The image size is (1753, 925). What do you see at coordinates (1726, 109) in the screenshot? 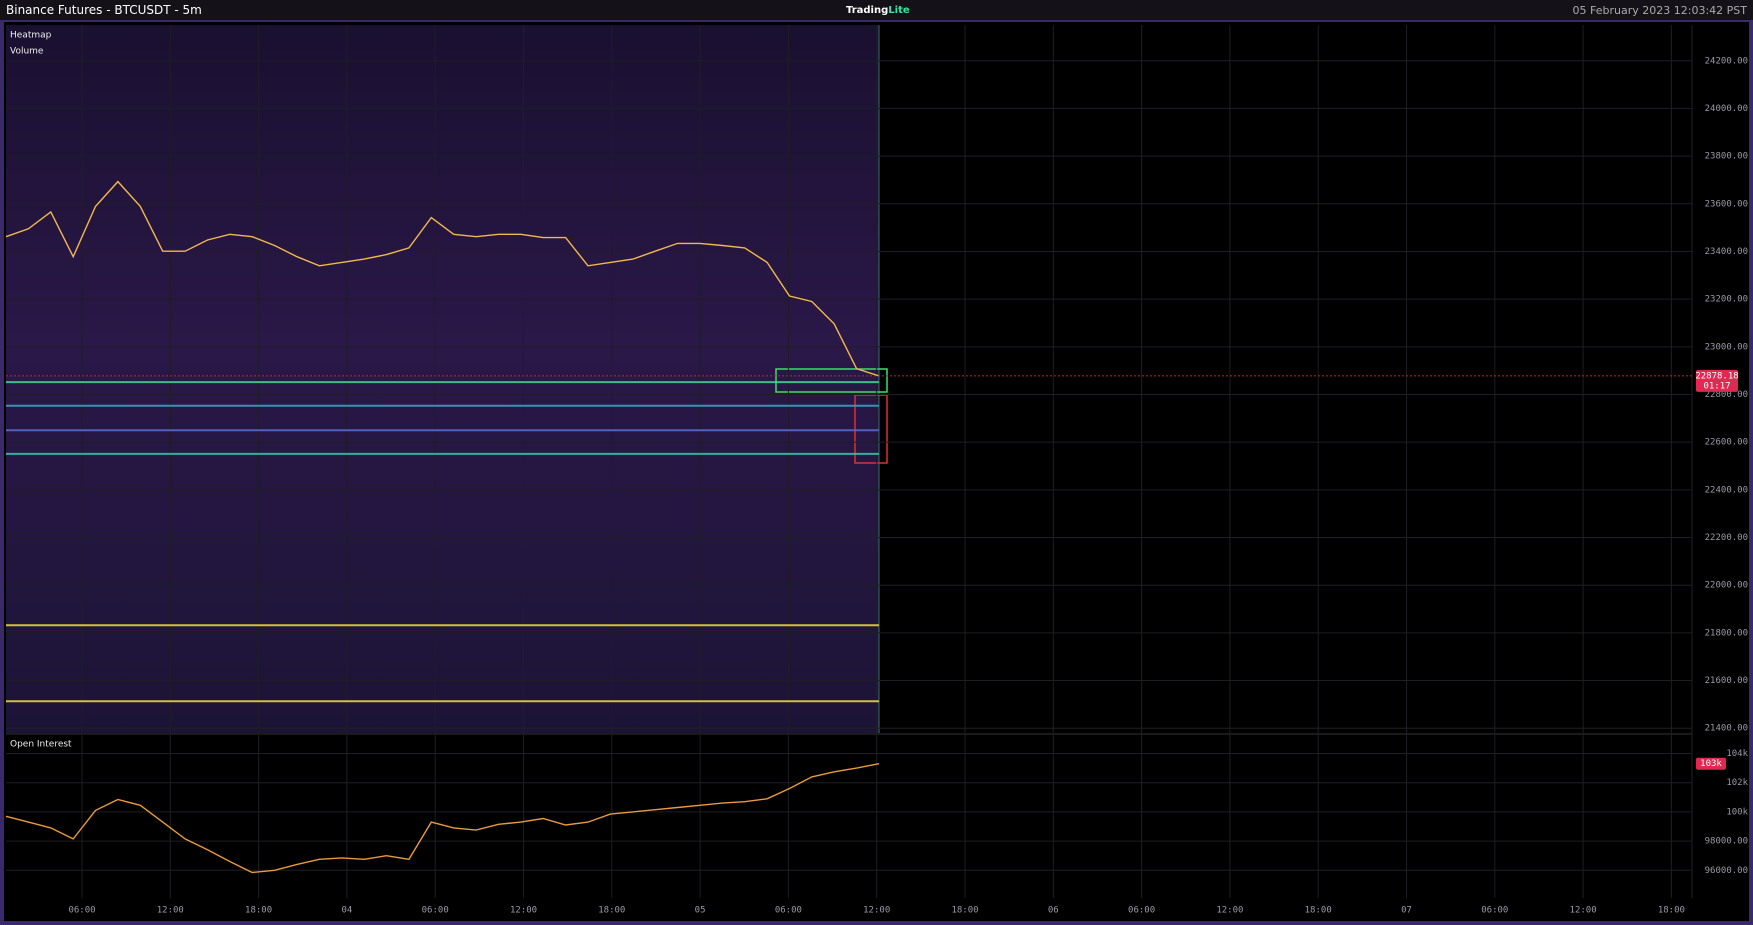
I see `y-tick-label: 24000.00` at bounding box center [1726, 109].